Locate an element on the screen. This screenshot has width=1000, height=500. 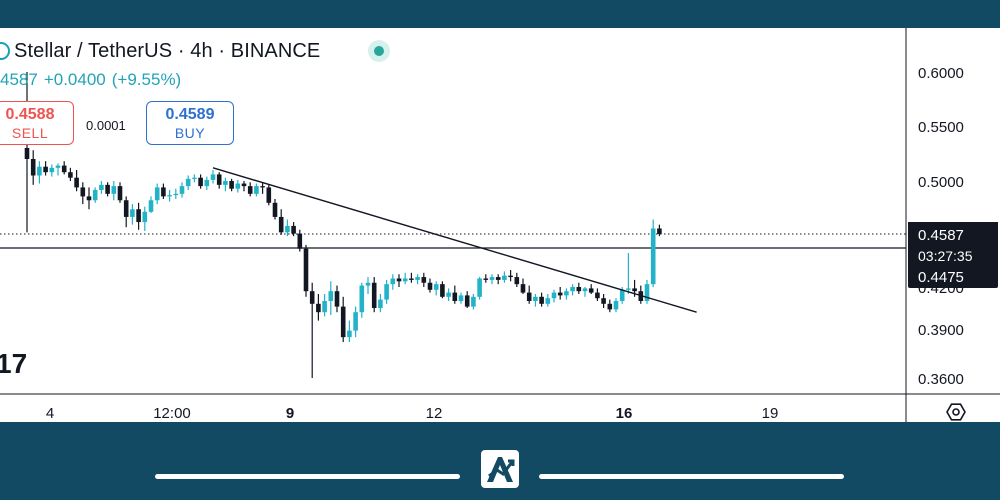
sell-button: 0.4588 SELL is located at coordinates (37, 123).